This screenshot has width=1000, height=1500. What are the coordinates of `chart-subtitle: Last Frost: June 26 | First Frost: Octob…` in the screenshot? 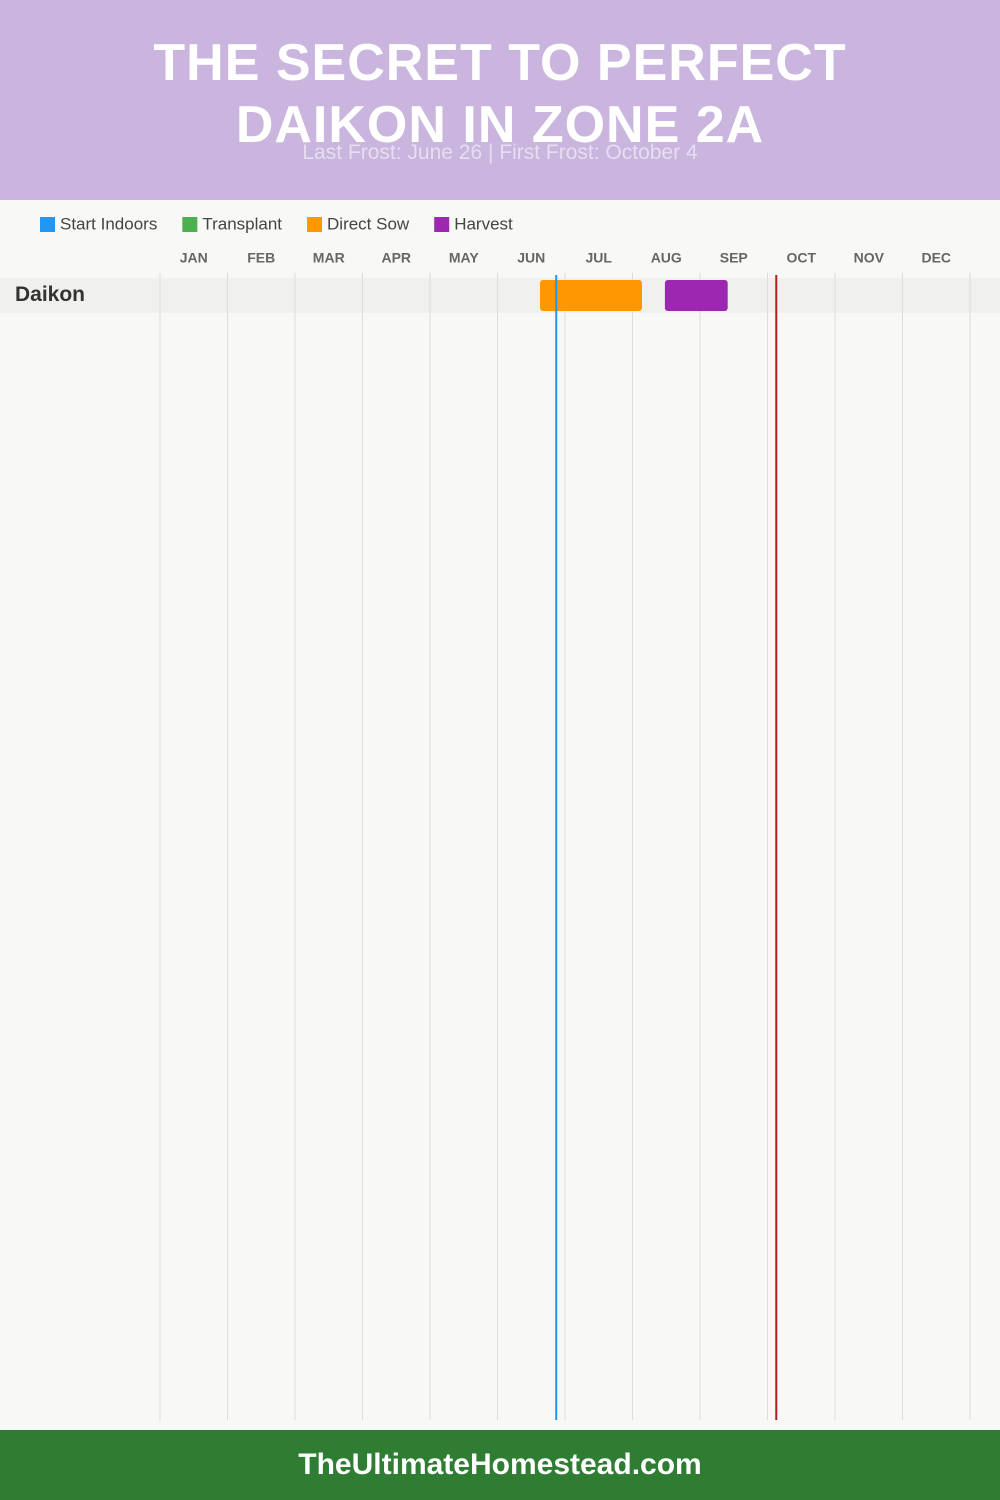 It's located at (500, 152).